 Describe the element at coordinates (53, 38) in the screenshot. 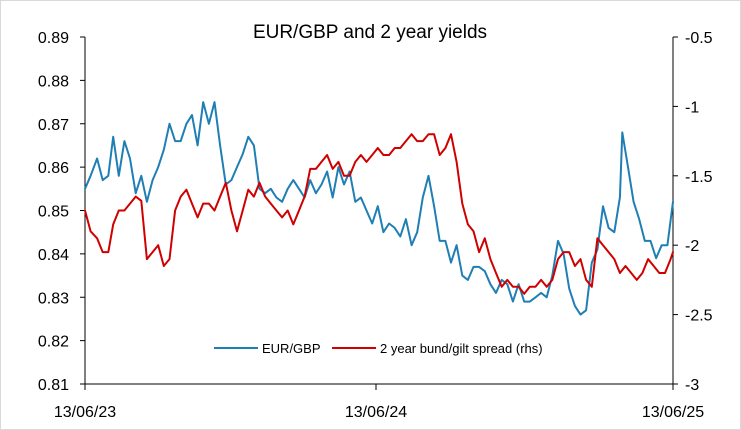

I see `left-tick-label: 0.89` at that location.